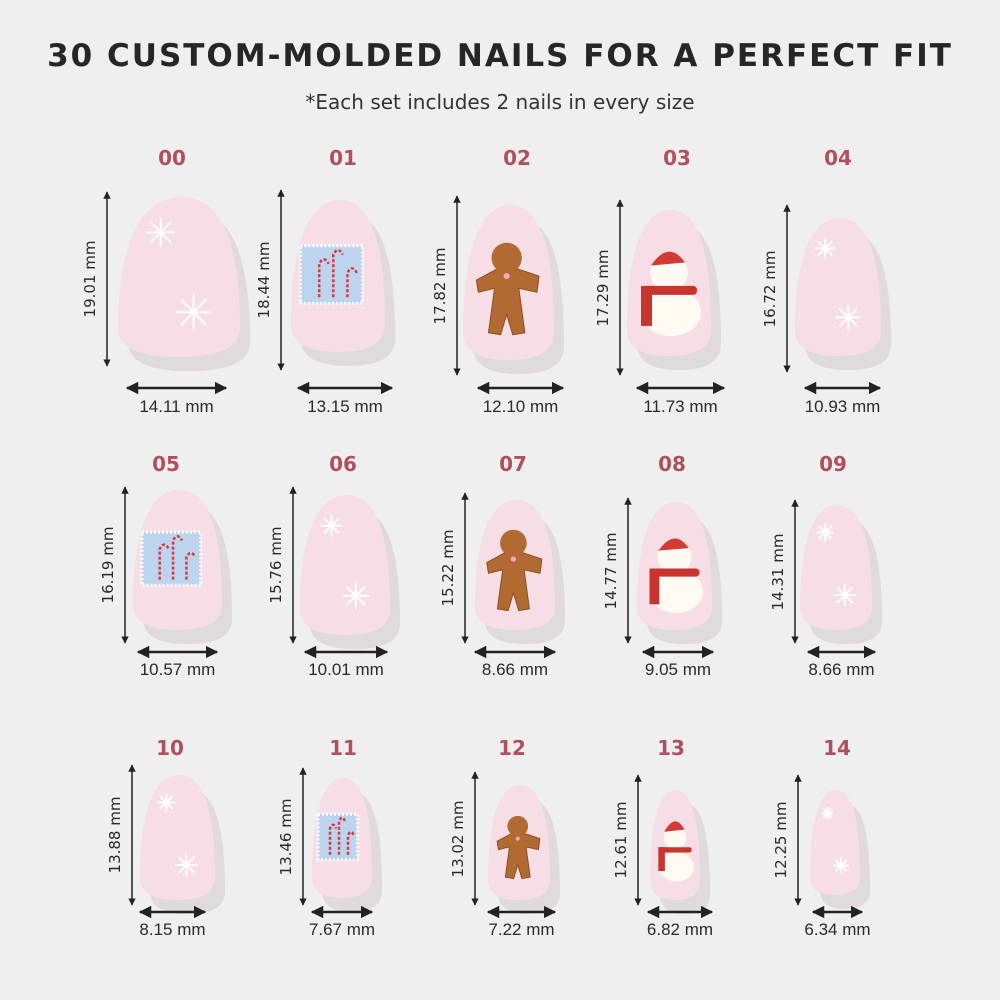 This screenshot has width=1000, height=1000. What do you see at coordinates (837, 748) in the screenshot?
I see `size-label: 14` at bounding box center [837, 748].